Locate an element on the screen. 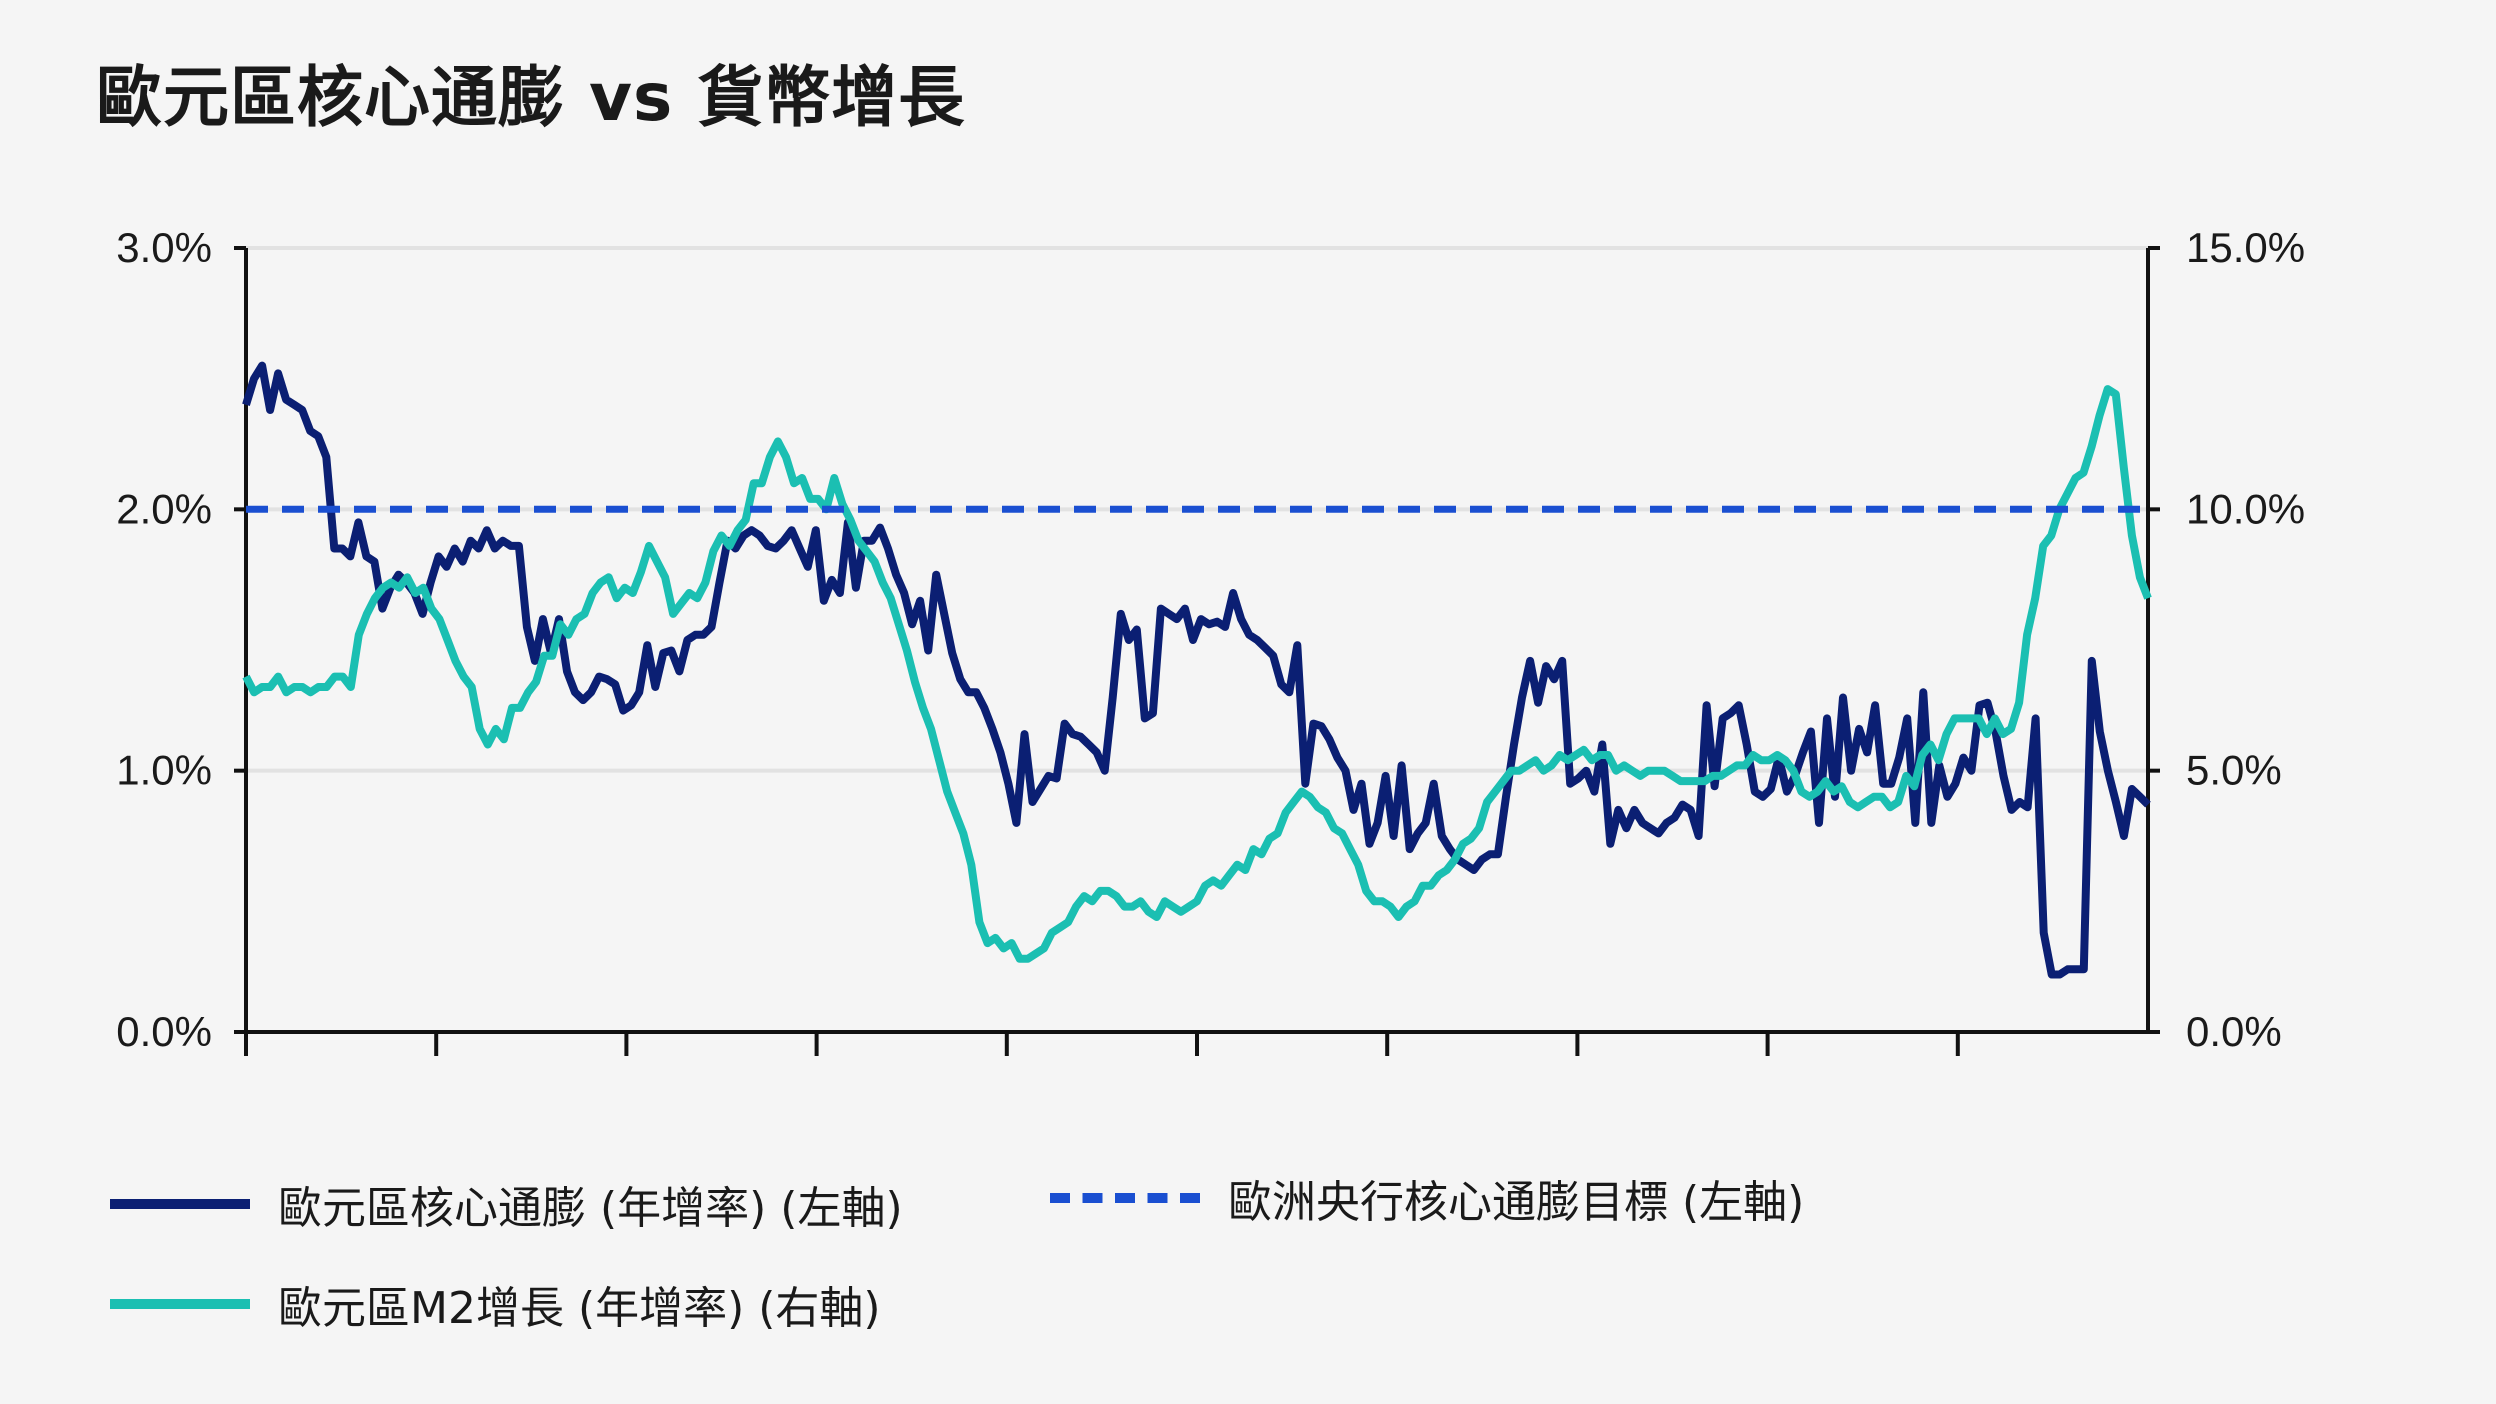 The width and height of the screenshot is (2496, 1404). legend-item-m2: 歐元區M2增長 (年增率) (右軸) is located at coordinates (495, 1304).